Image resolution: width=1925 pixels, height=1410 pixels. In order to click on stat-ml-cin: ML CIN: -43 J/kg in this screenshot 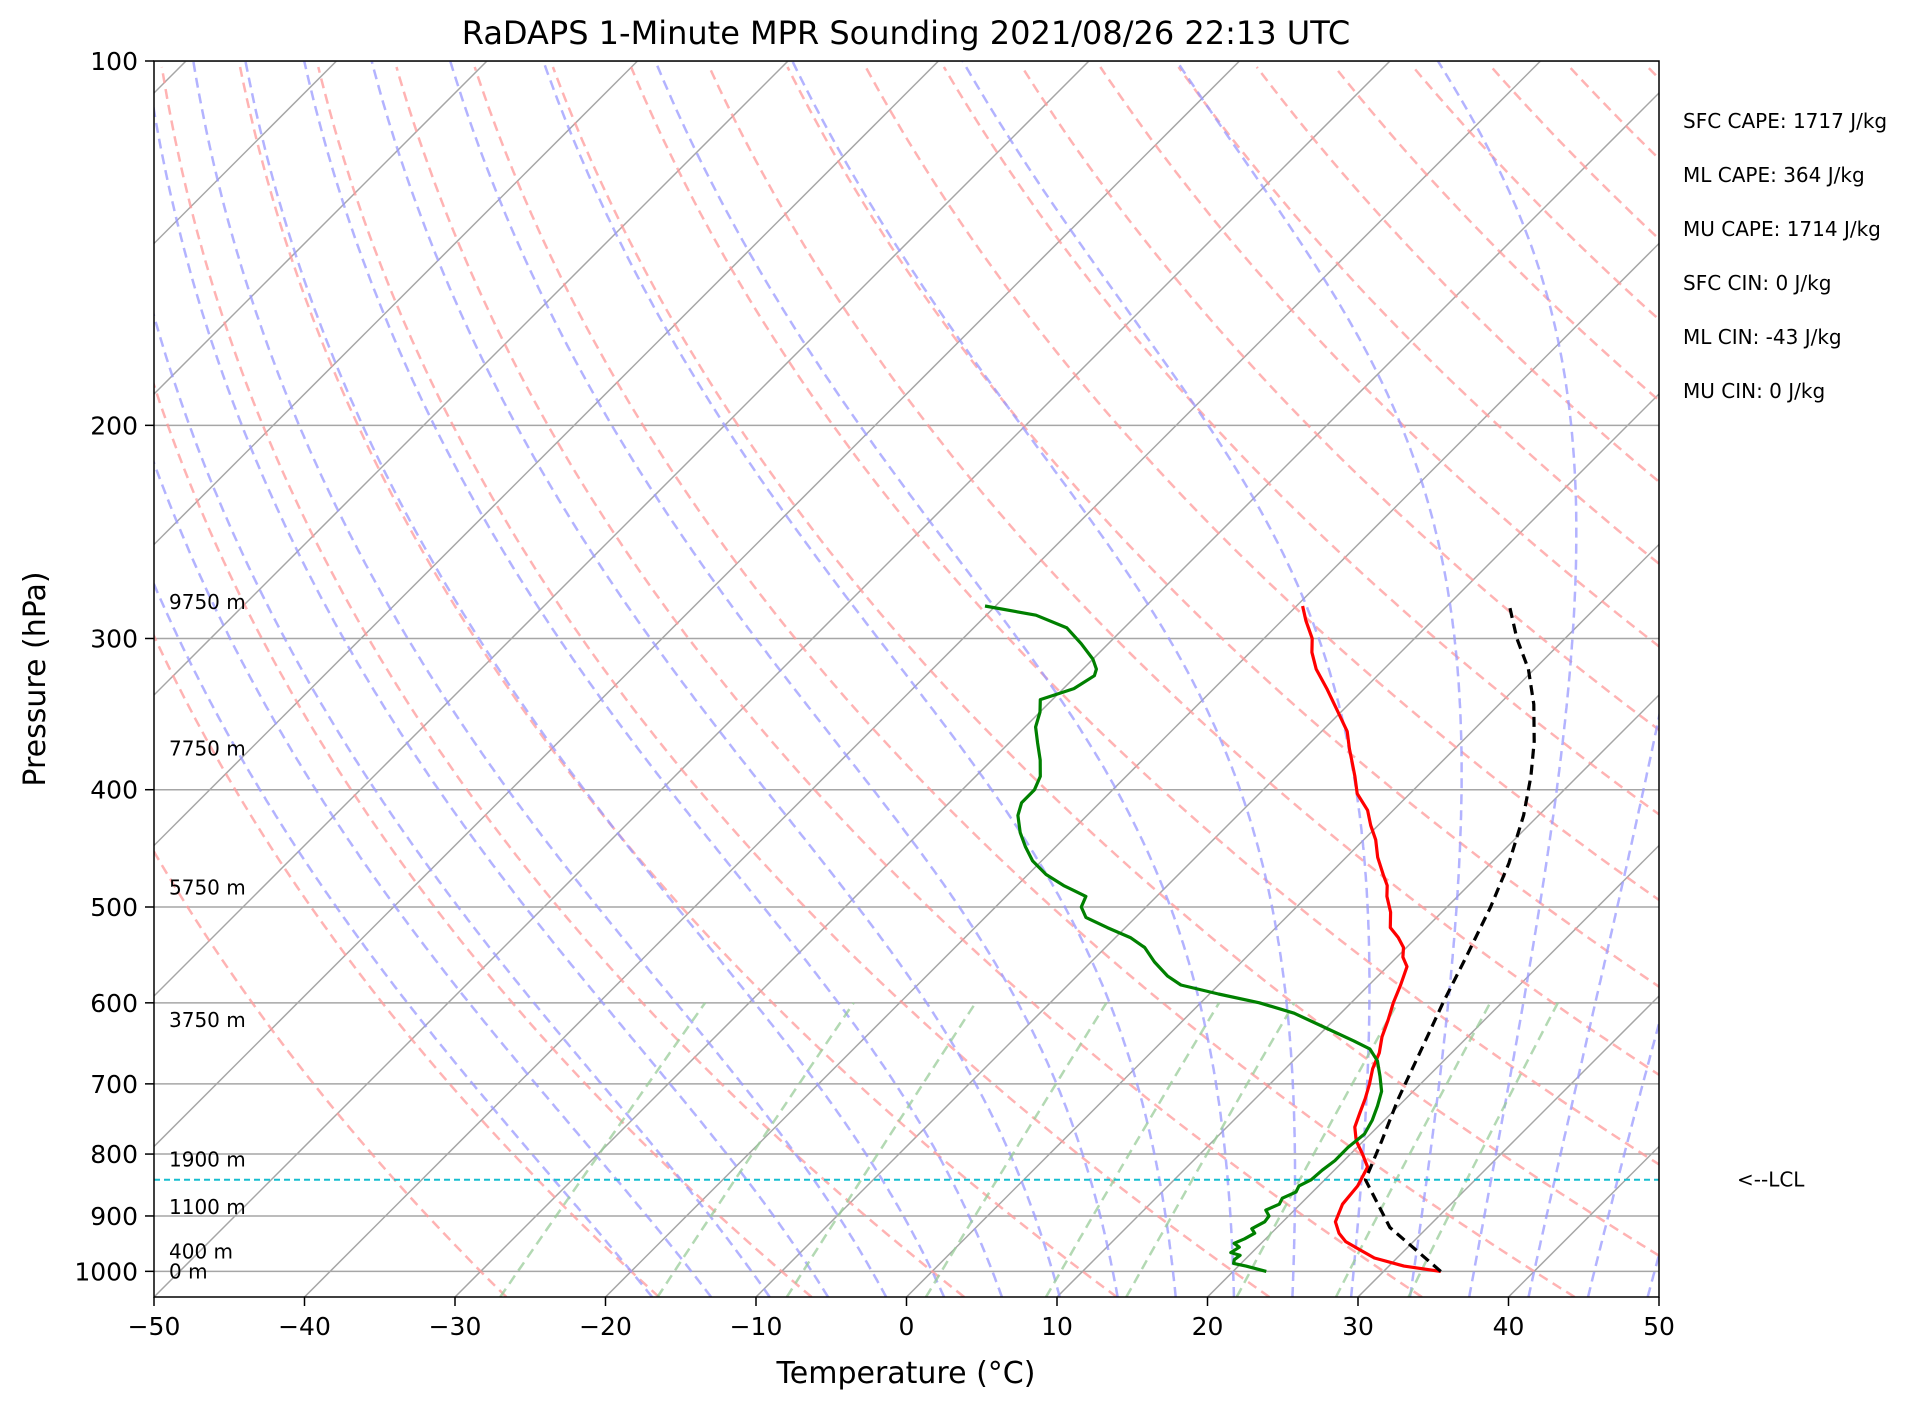, I will do `click(1762, 337)`.